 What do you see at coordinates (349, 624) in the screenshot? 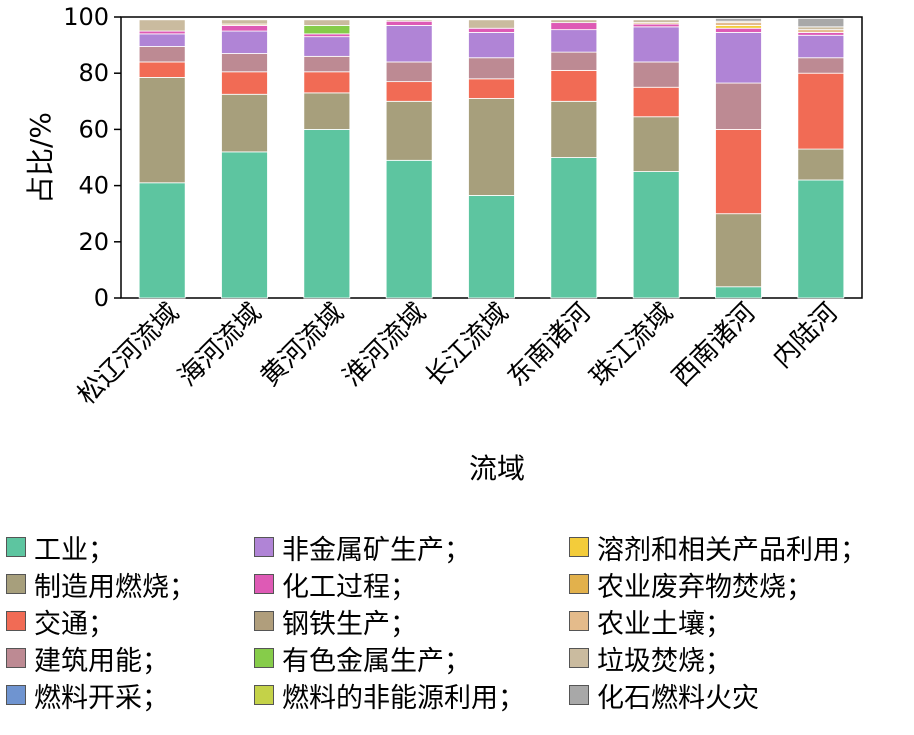
I see `legend-label: 钢铁生产；` at bounding box center [349, 624].